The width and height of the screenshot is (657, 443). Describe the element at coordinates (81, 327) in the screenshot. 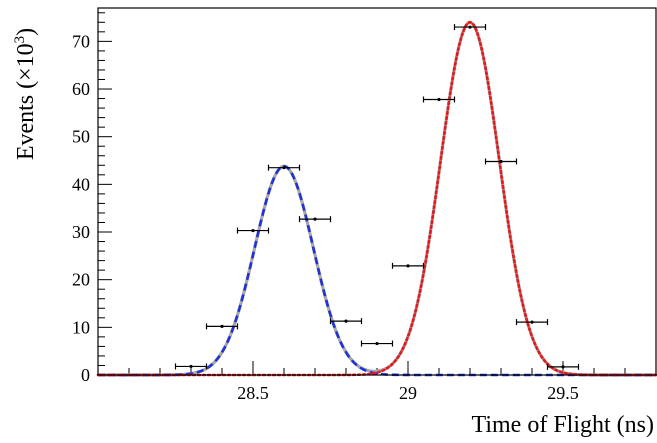

I see `y-tick-label: 10` at that location.